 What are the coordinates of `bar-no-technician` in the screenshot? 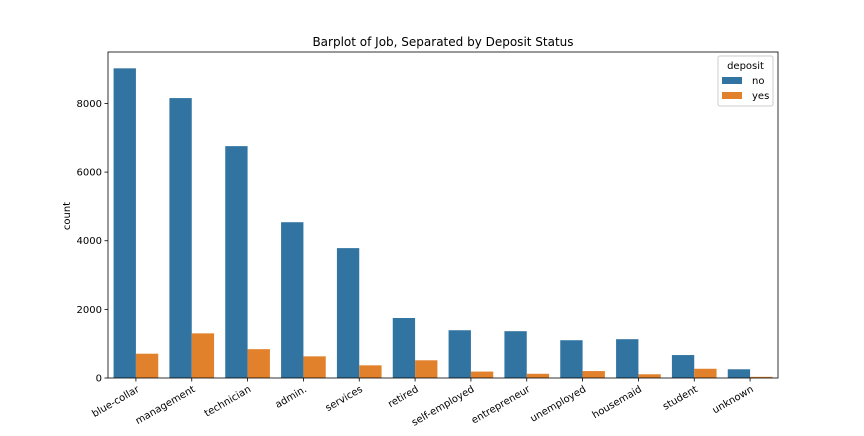 It's located at (236, 262).